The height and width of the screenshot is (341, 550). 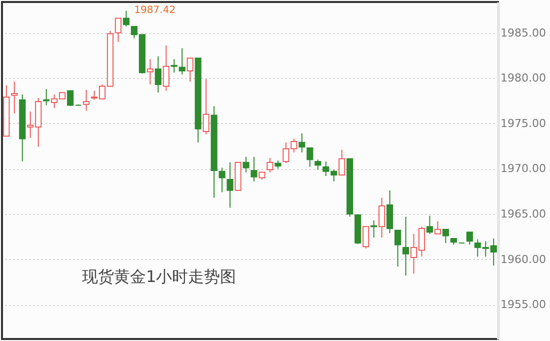 What do you see at coordinates (523, 169) in the screenshot?
I see `y-tick-label: 1970.00` at bounding box center [523, 169].